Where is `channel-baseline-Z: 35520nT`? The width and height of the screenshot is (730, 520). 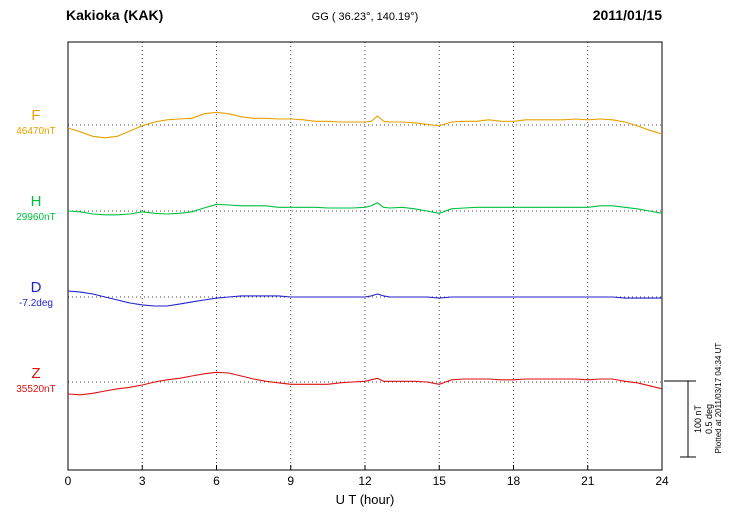
channel-baseline-Z: 35520nT is located at coordinates (36, 389).